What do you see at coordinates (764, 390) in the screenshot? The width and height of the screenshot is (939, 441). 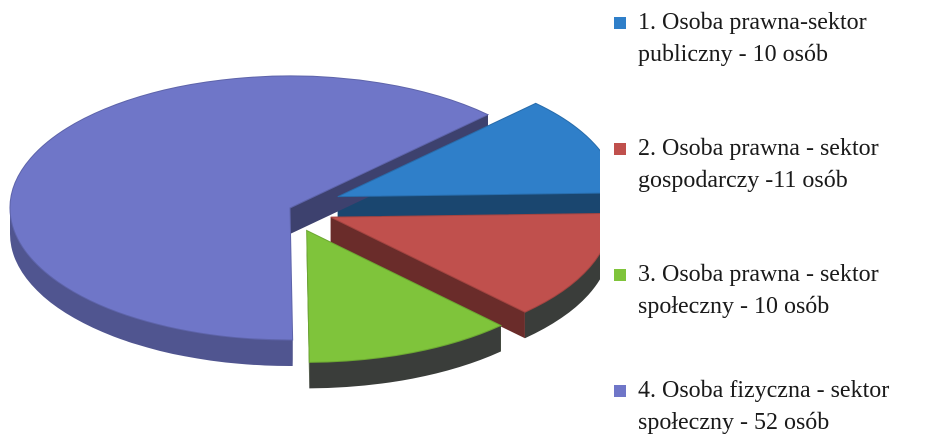 I see `legend-item-4-line1: 4. Osoba fizyczna - sektor` at bounding box center [764, 390].